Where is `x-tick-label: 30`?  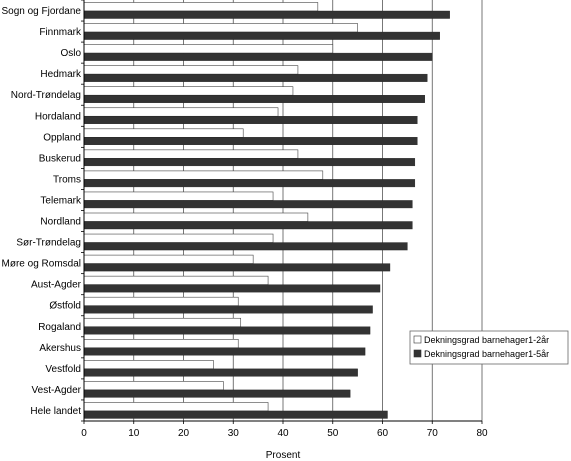 x-tick-label: 30 is located at coordinates (234, 433).